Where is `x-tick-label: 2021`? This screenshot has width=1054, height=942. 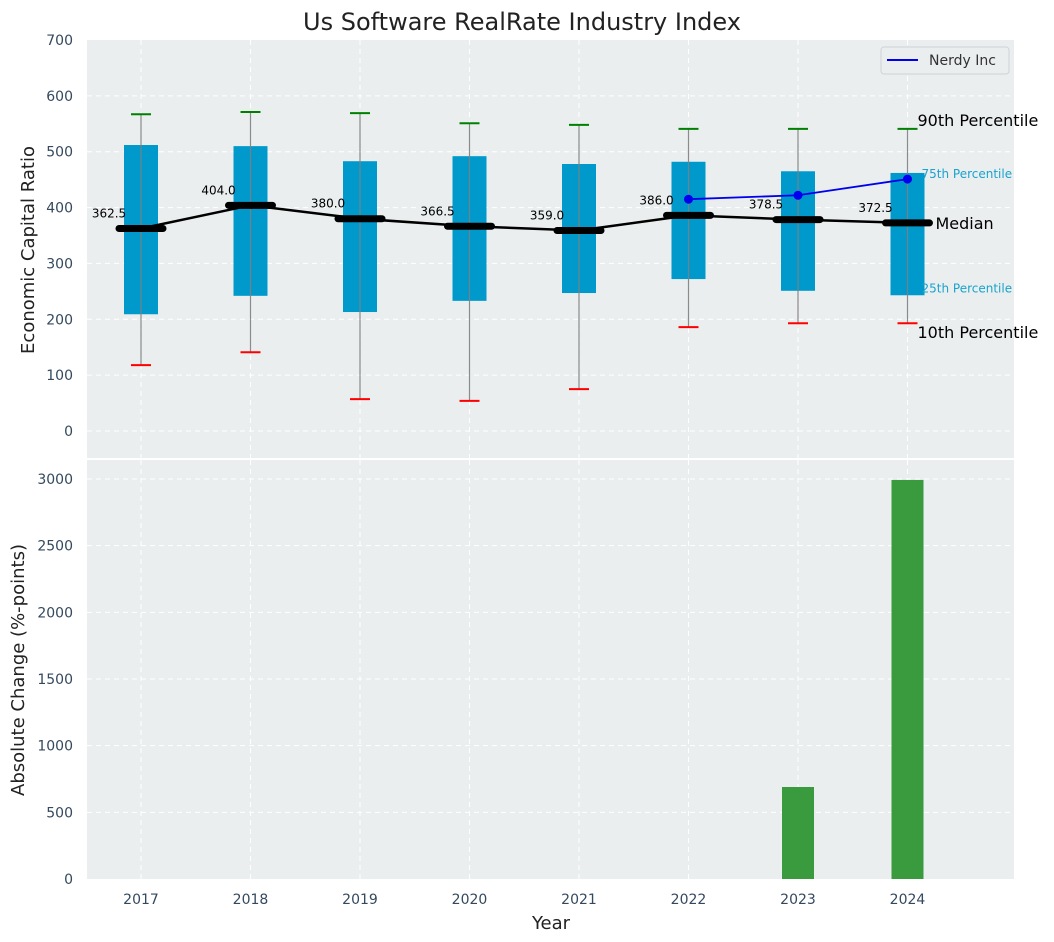
x-tick-label: 2021 is located at coordinates (579, 900).